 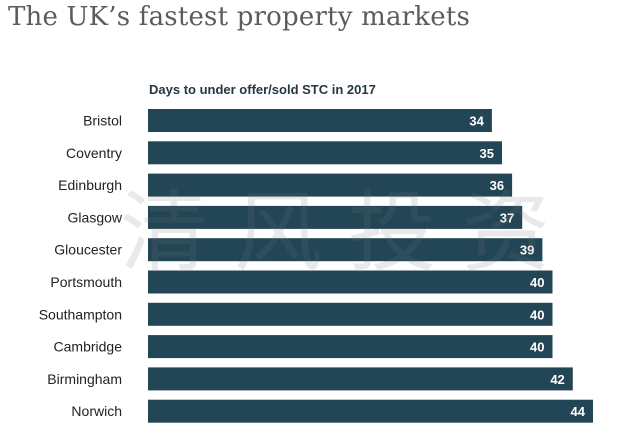 I want to click on value-label-gloucester: 39, so click(x=527, y=250).